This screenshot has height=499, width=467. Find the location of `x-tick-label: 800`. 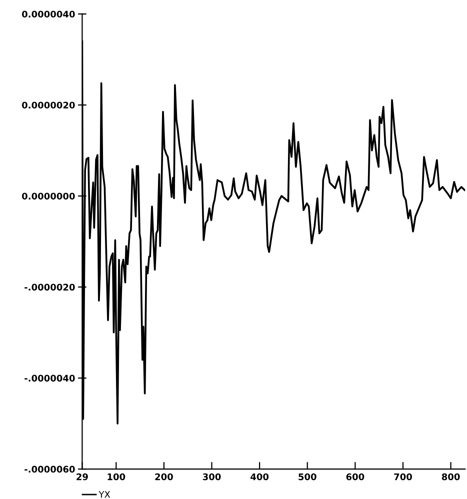

x-tick-label: 800 is located at coordinates (451, 476).